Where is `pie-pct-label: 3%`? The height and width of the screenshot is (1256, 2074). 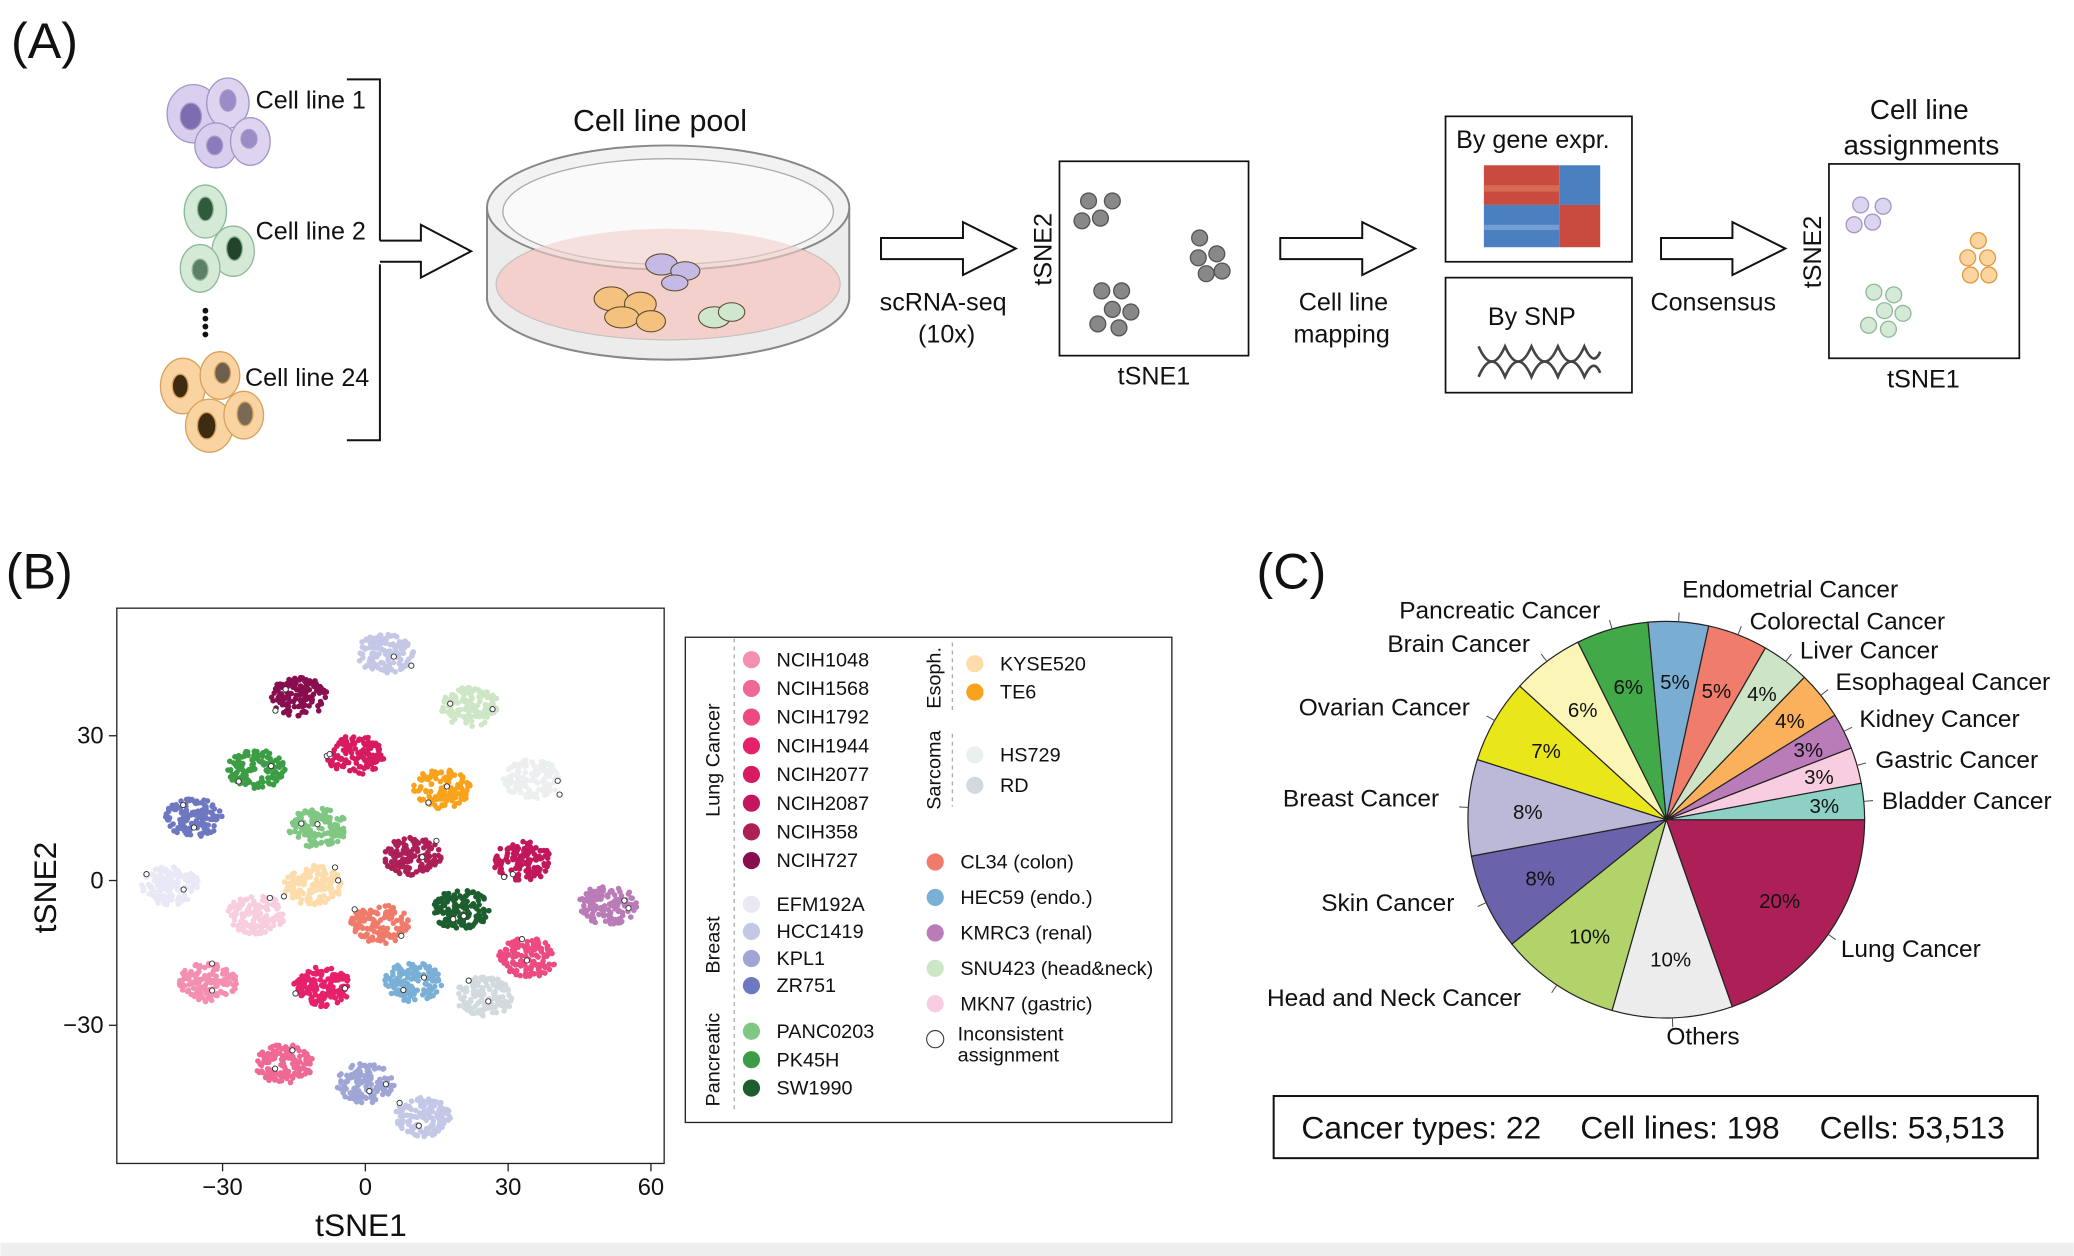
pie-pct-label: 3% is located at coordinates (1809, 750).